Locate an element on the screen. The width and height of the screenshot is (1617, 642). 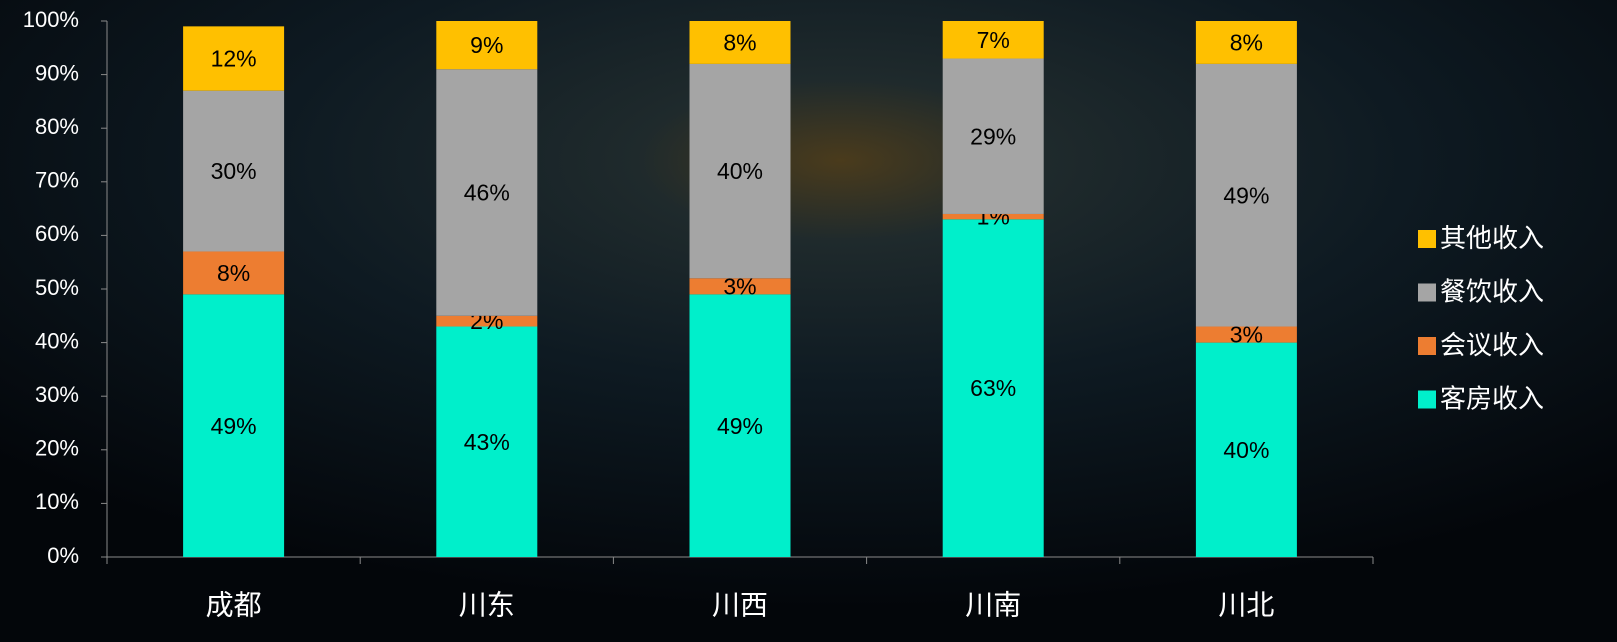
legend-label: 客房收入 is located at coordinates (1492, 398).